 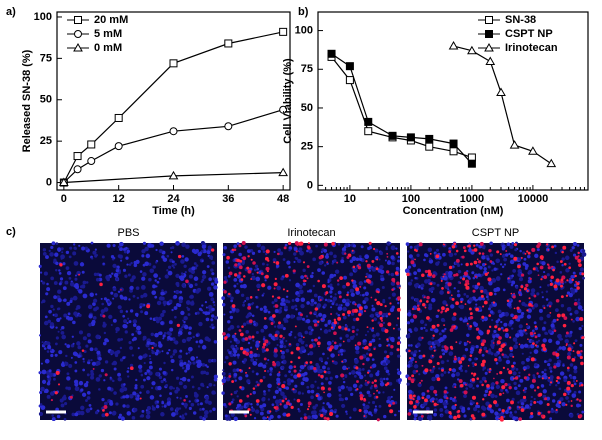 I want to click on panel-label: b), so click(x=303, y=12).